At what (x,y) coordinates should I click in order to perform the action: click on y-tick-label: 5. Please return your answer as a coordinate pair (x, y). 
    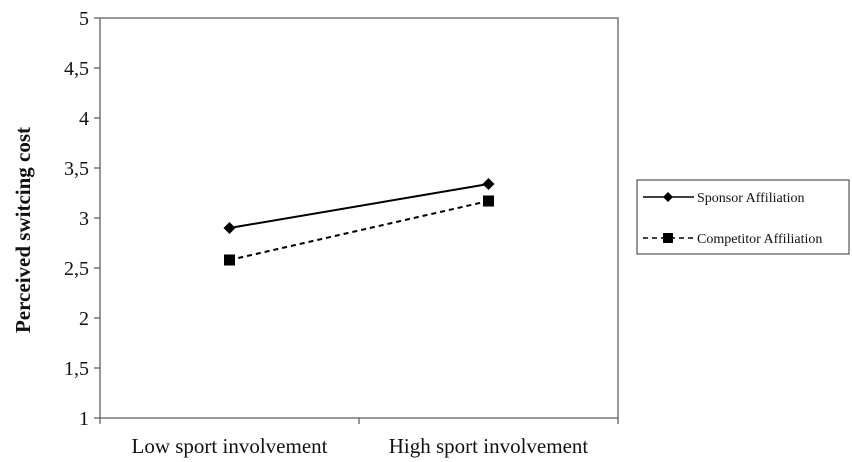
    Looking at the image, I should click on (84, 19).